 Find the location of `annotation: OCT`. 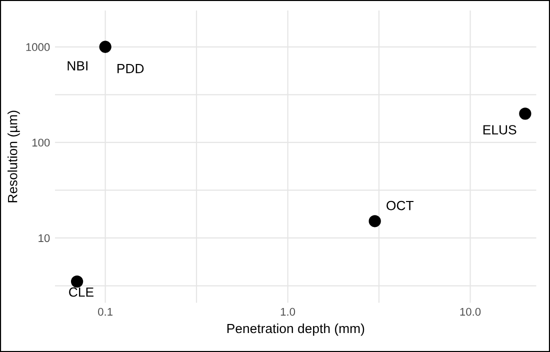

annotation: OCT is located at coordinates (400, 205).